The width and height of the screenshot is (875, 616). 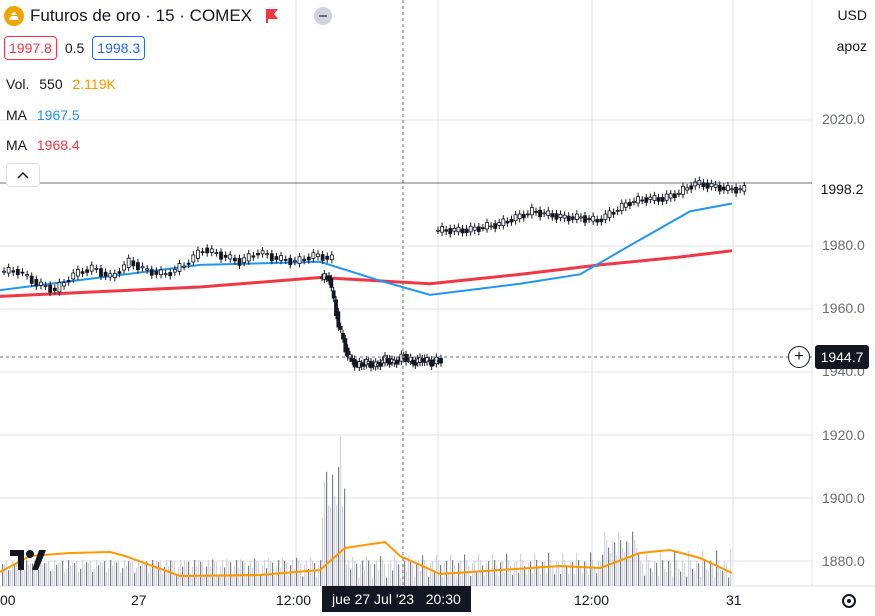 I want to click on settings-gear-icon, so click(x=849, y=601).